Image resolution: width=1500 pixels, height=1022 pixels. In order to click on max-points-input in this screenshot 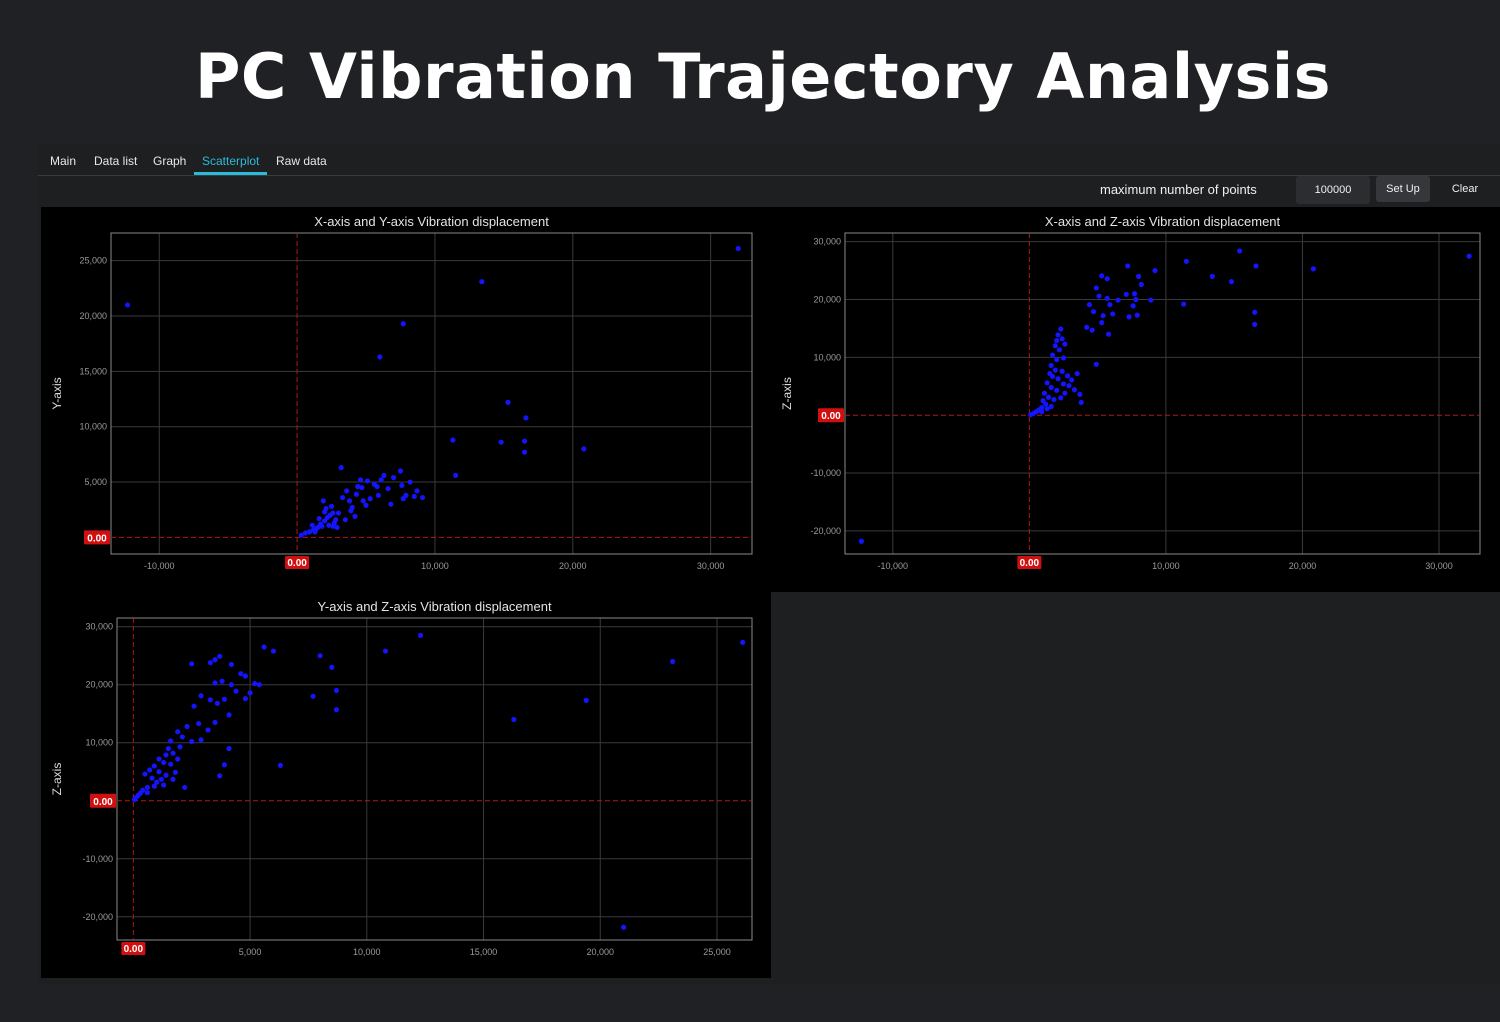, I will do `click(1333, 190)`.